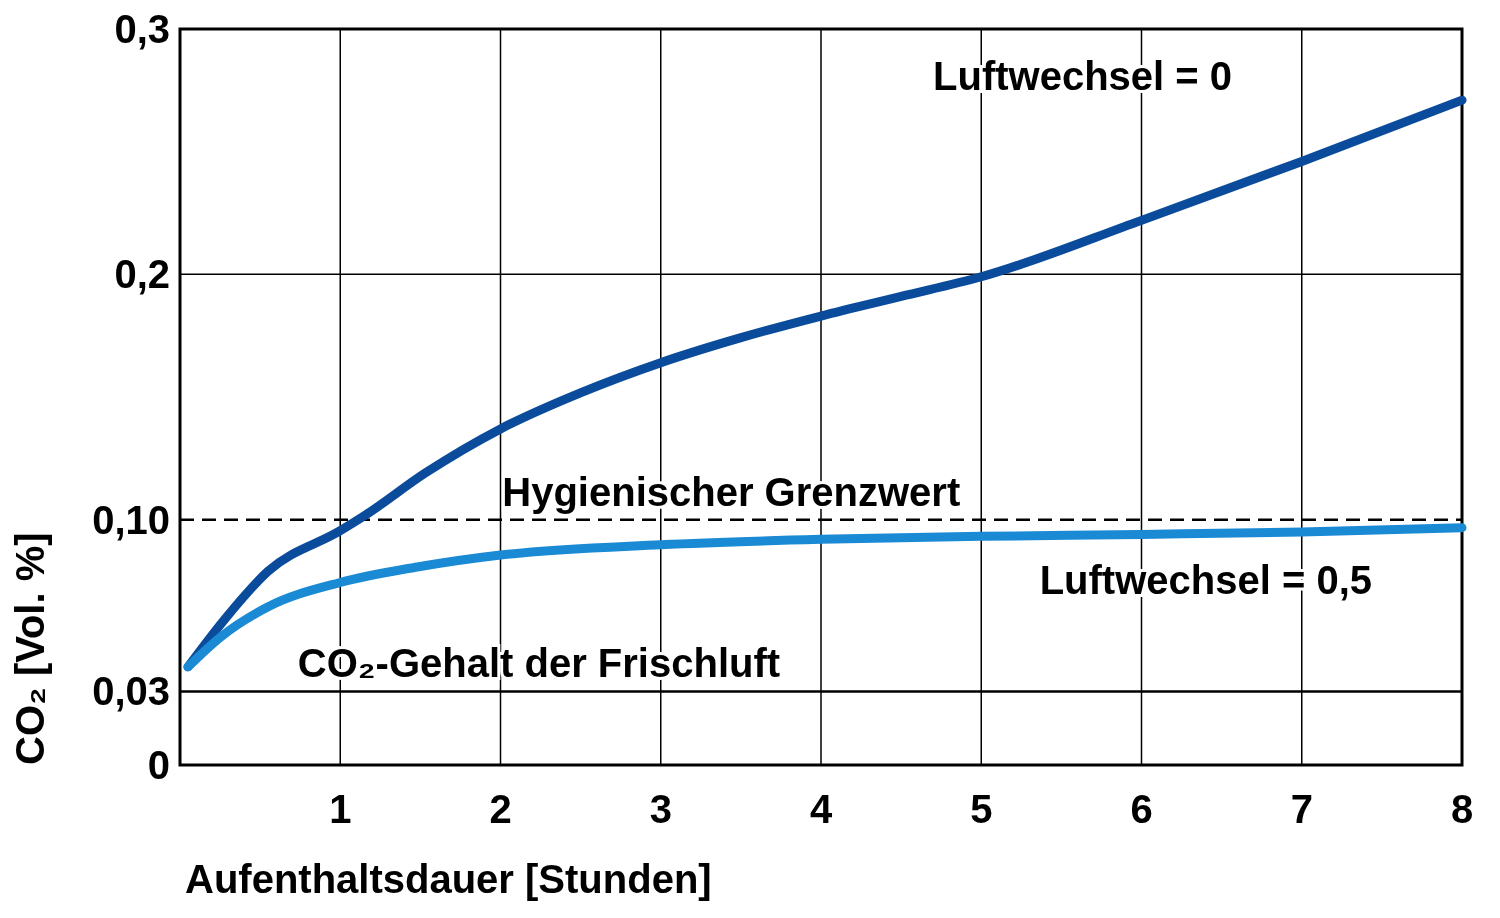  What do you see at coordinates (448, 879) in the screenshot?
I see `x-axis-title: Aufenthaltsdauer [Stunden]` at bounding box center [448, 879].